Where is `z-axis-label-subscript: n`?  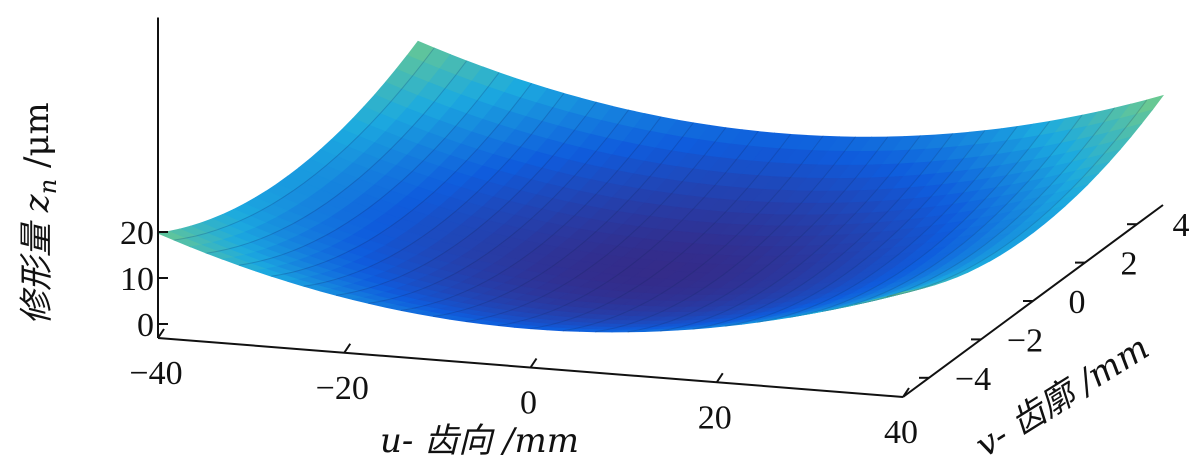
z-axis-label-subscript: n is located at coordinates (48, 186).